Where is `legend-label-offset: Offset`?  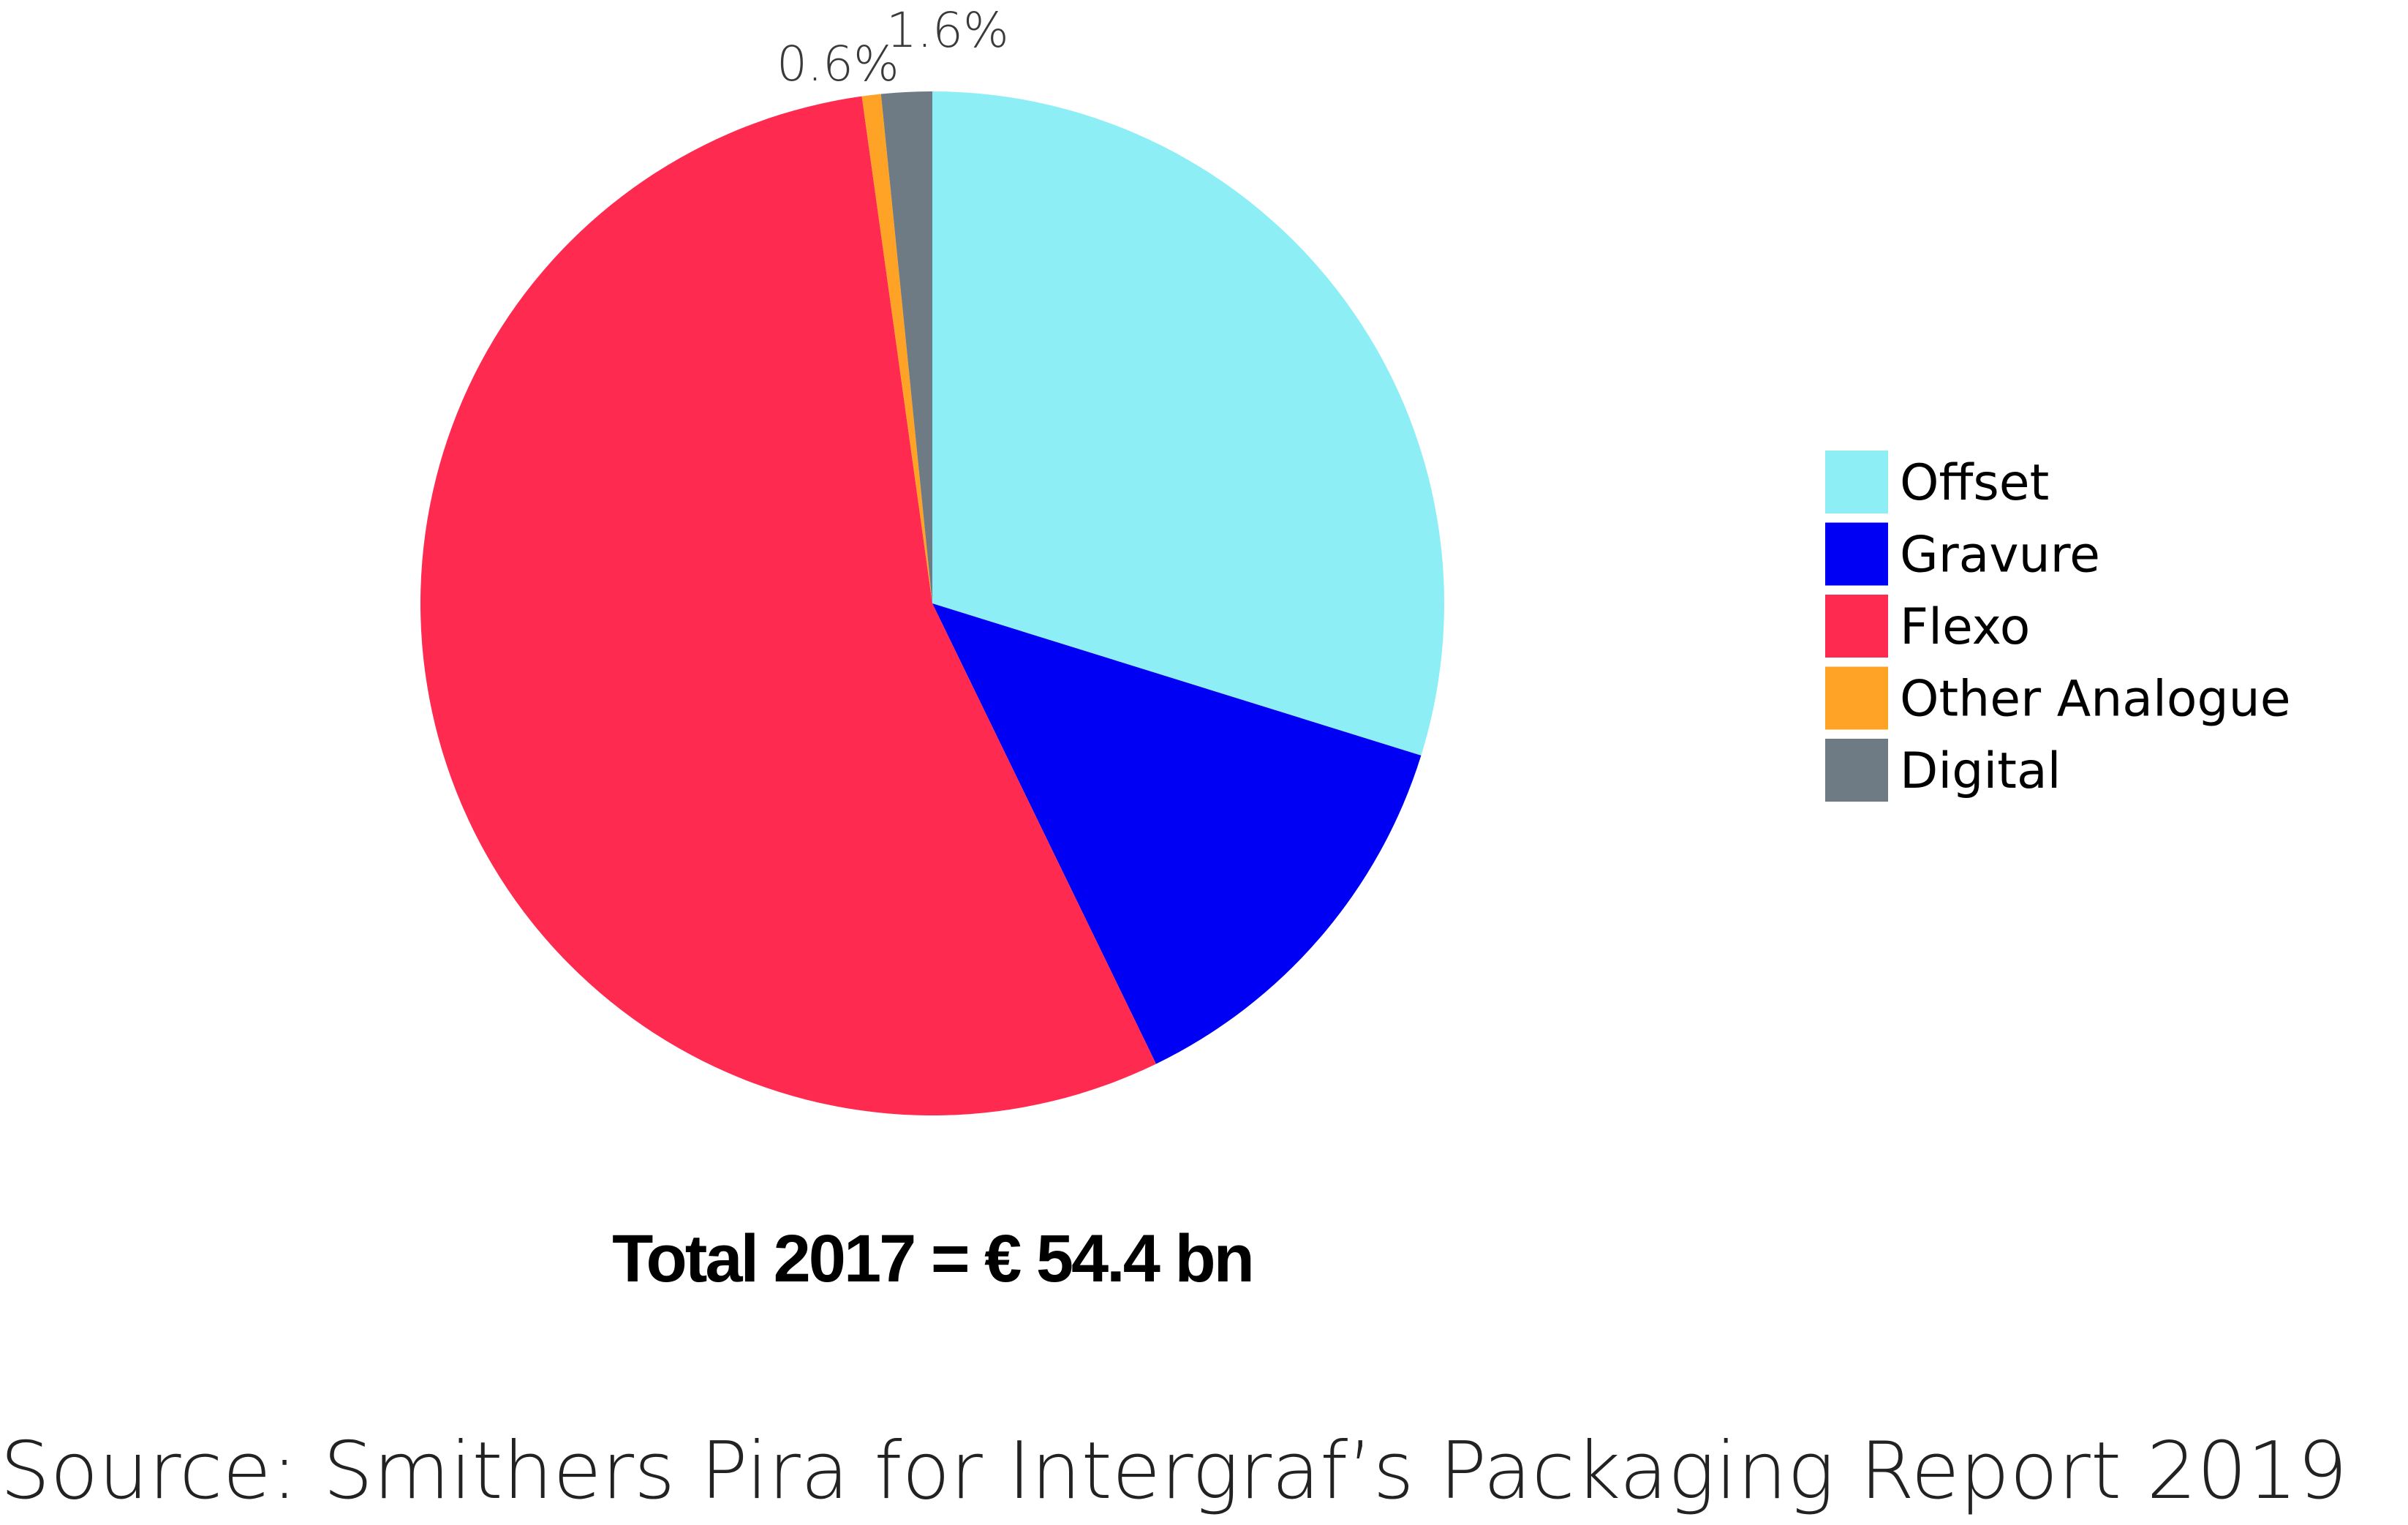
legend-label-offset: Offset is located at coordinates (1974, 483).